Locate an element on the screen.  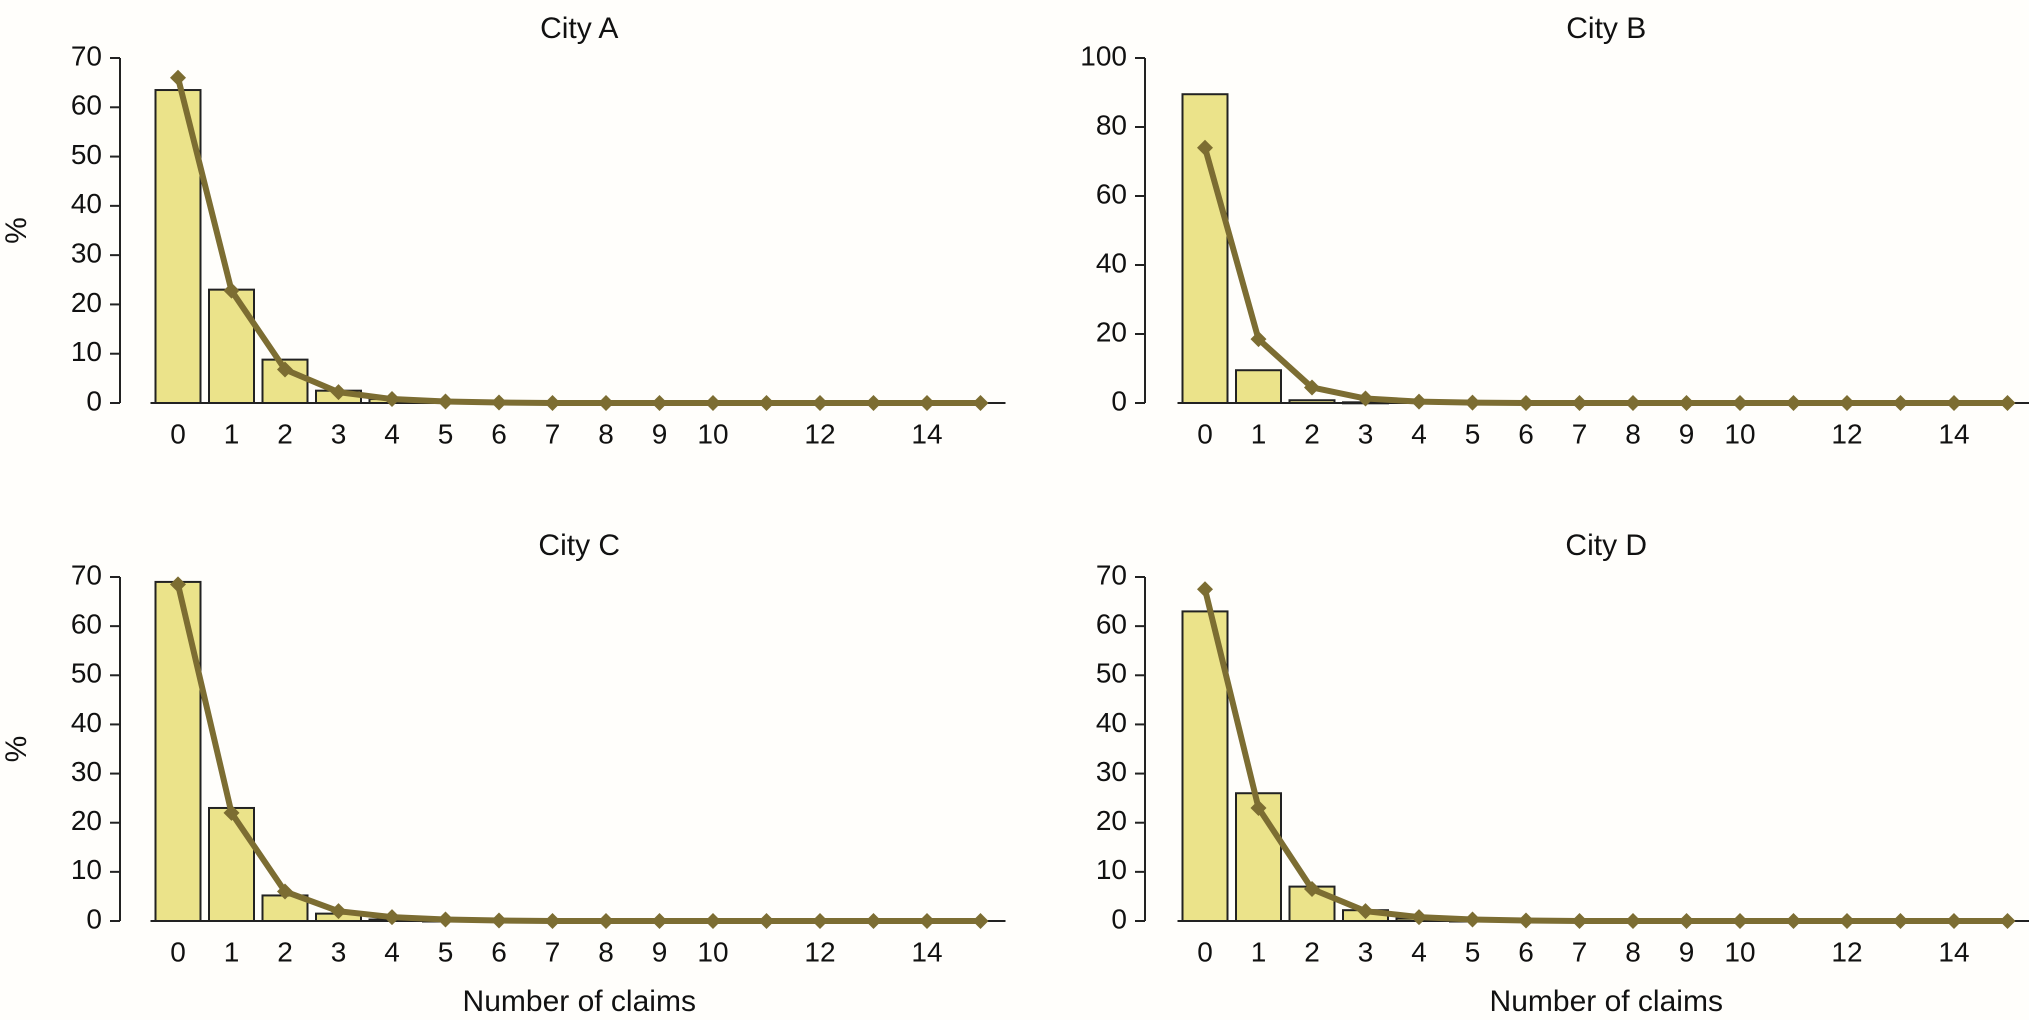
y-axis-label: % is located at coordinates (16, 230).